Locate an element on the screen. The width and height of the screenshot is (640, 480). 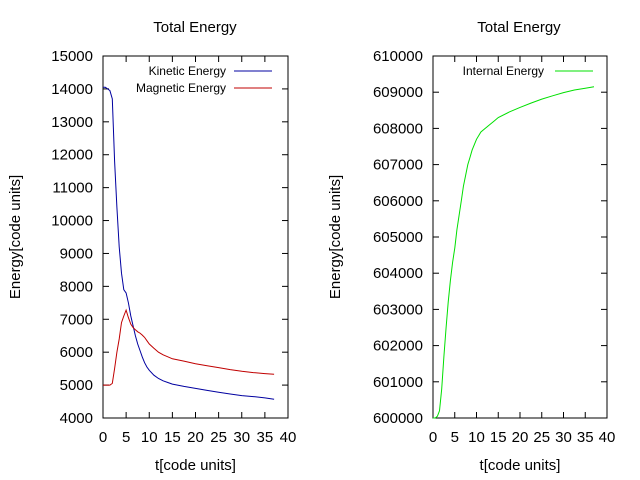
y-tick-label: 10000 is located at coordinates (72, 221).